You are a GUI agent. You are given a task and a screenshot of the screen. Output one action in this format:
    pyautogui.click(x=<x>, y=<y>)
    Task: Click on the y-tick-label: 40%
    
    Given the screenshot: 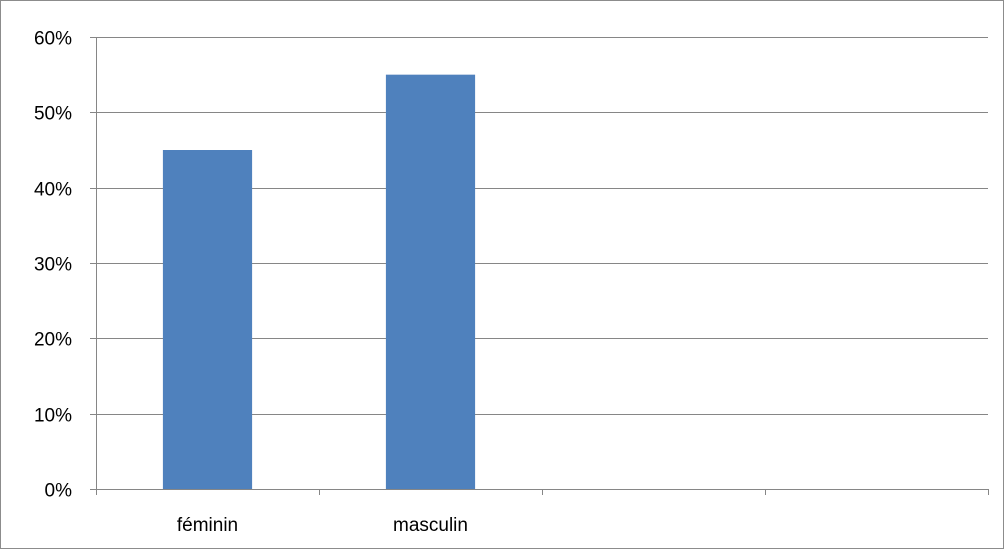 What is the action you would take?
    pyautogui.click(x=53, y=190)
    